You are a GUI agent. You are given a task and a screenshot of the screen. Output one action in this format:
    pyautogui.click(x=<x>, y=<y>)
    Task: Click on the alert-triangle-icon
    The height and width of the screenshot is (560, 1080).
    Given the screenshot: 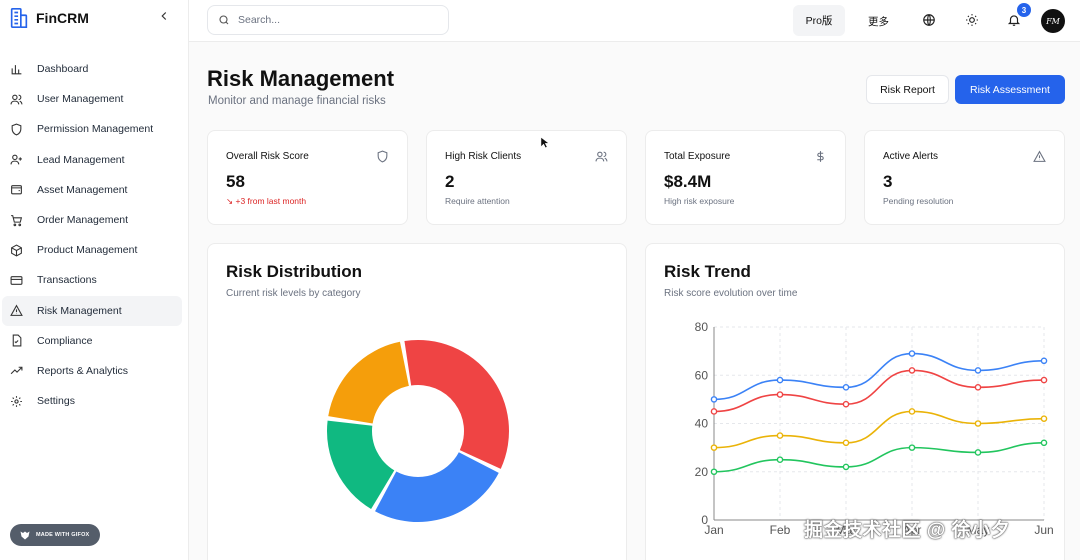 What is the action you would take?
    pyautogui.click(x=16, y=310)
    